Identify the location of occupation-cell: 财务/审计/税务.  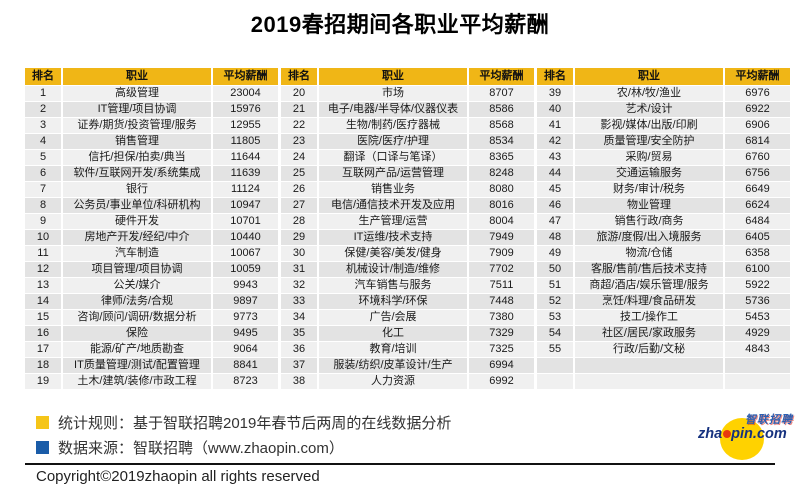
(649, 189).